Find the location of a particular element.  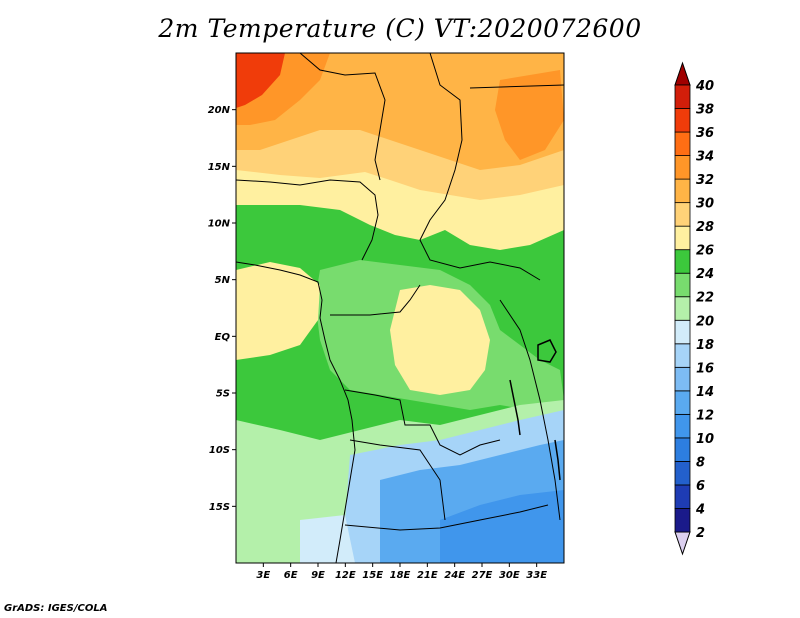

lon-tick-label: 3E is located at coordinates (263, 575).